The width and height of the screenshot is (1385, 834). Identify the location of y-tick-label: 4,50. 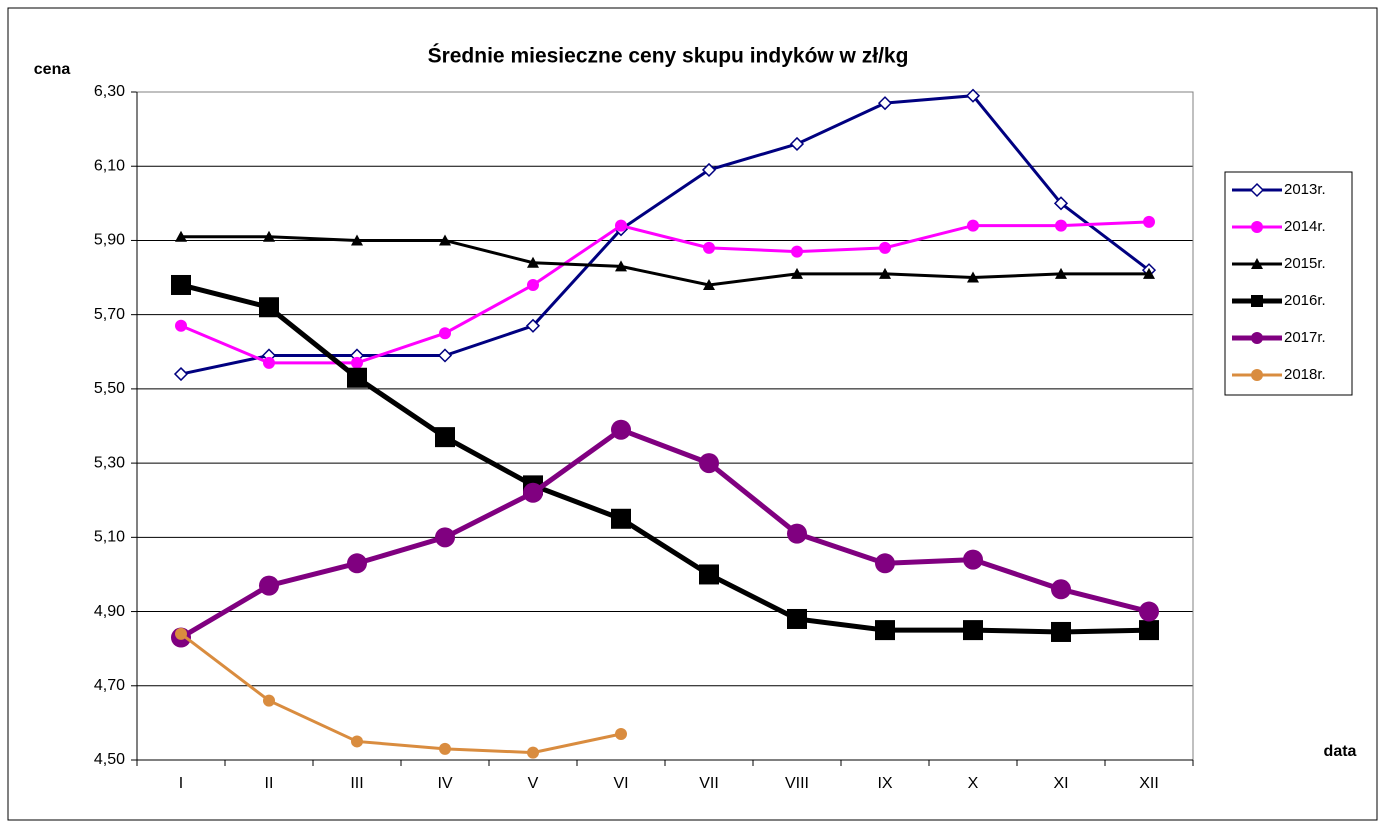
(109, 759).